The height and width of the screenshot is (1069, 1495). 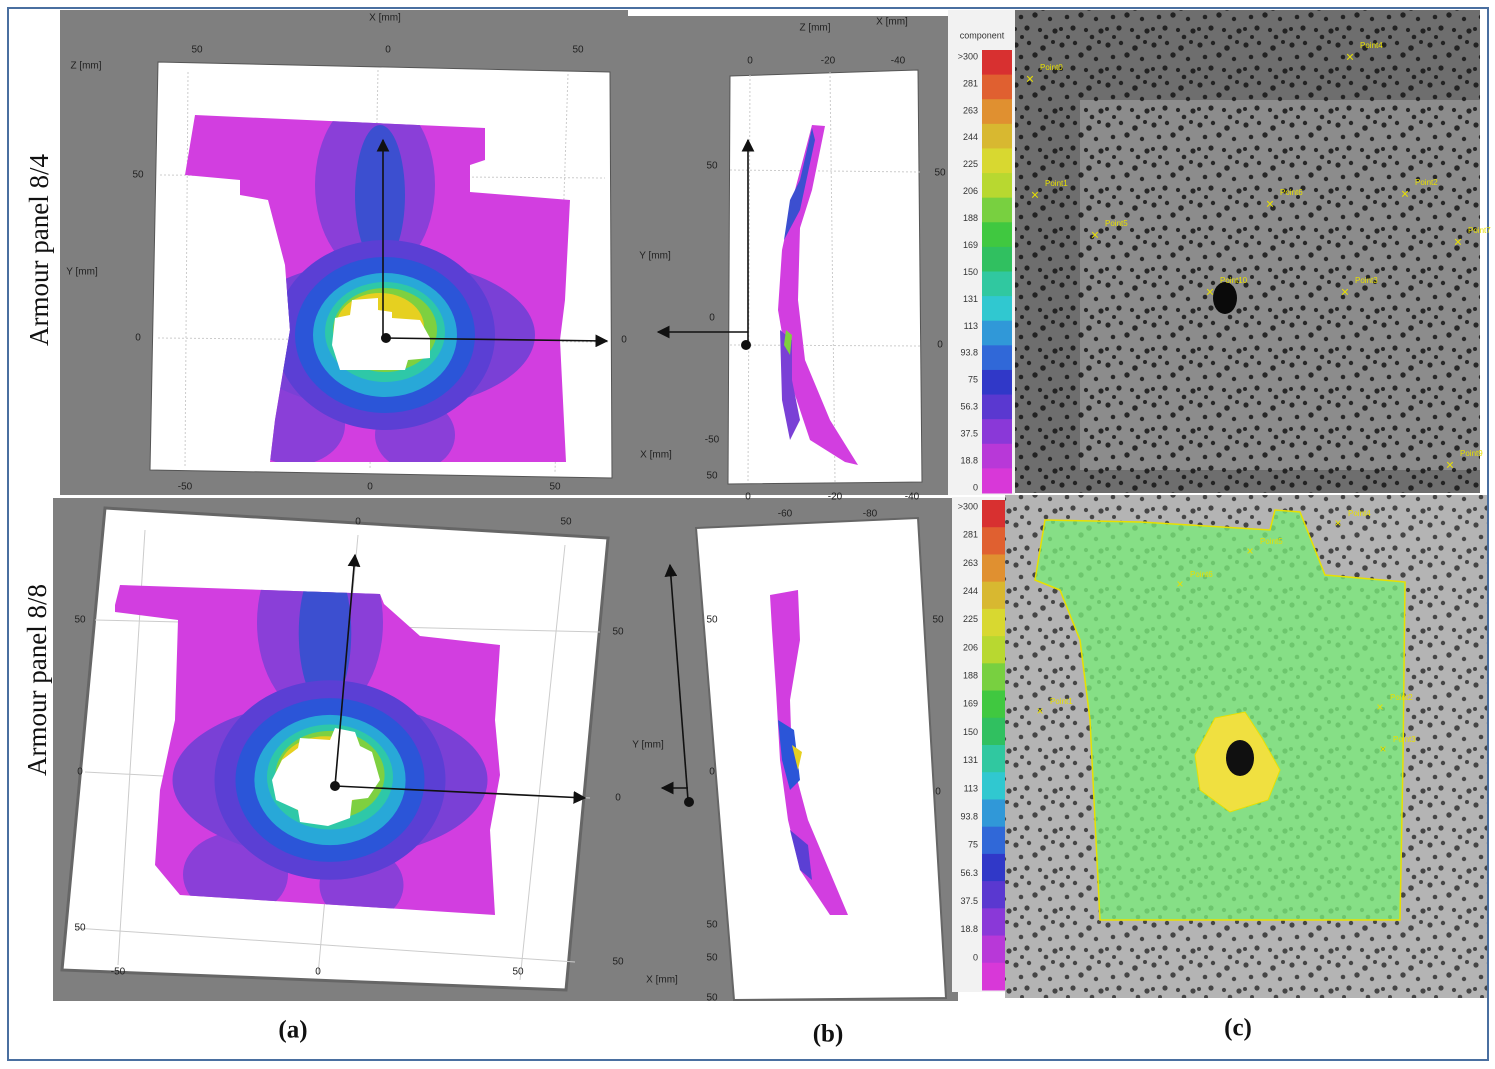 I want to click on label: Point2, so click(x=1426, y=182).